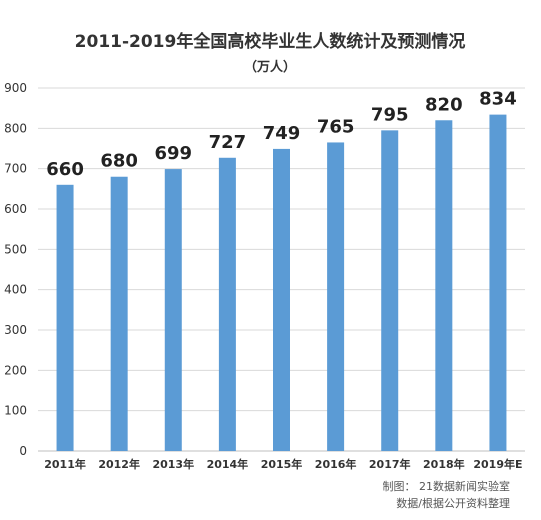  Describe the element at coordinates (15, 128) in the screenshot. I see `y-tick-label: 800` at that location.